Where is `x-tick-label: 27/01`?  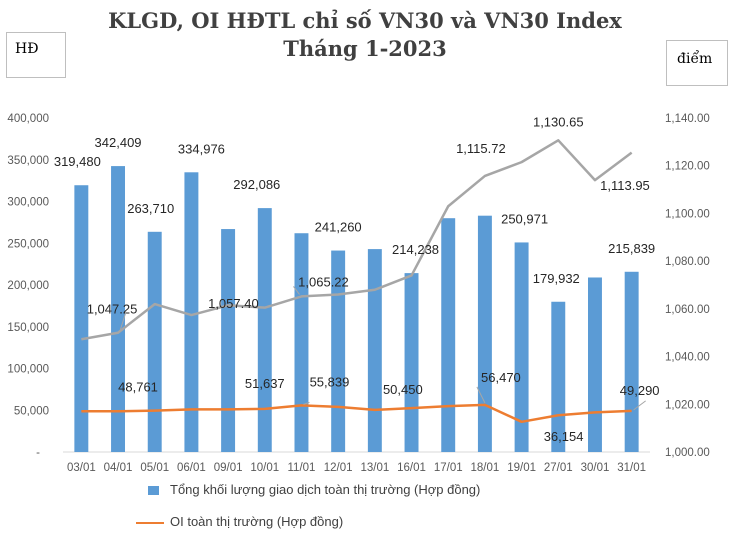
x-tick-label: 27/01 is located at coordinates (558, 468).